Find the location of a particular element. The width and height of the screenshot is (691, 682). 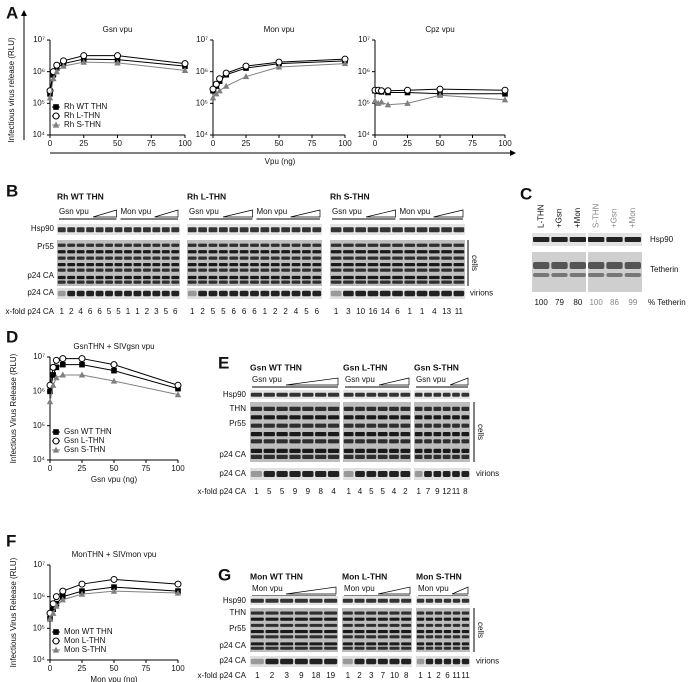

fold-value: 18 is located at coordinates (316, 675).